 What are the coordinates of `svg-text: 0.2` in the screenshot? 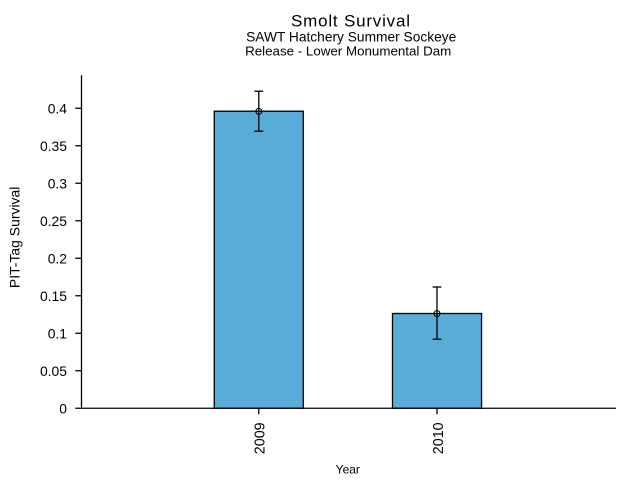 It's located at (58, 258).